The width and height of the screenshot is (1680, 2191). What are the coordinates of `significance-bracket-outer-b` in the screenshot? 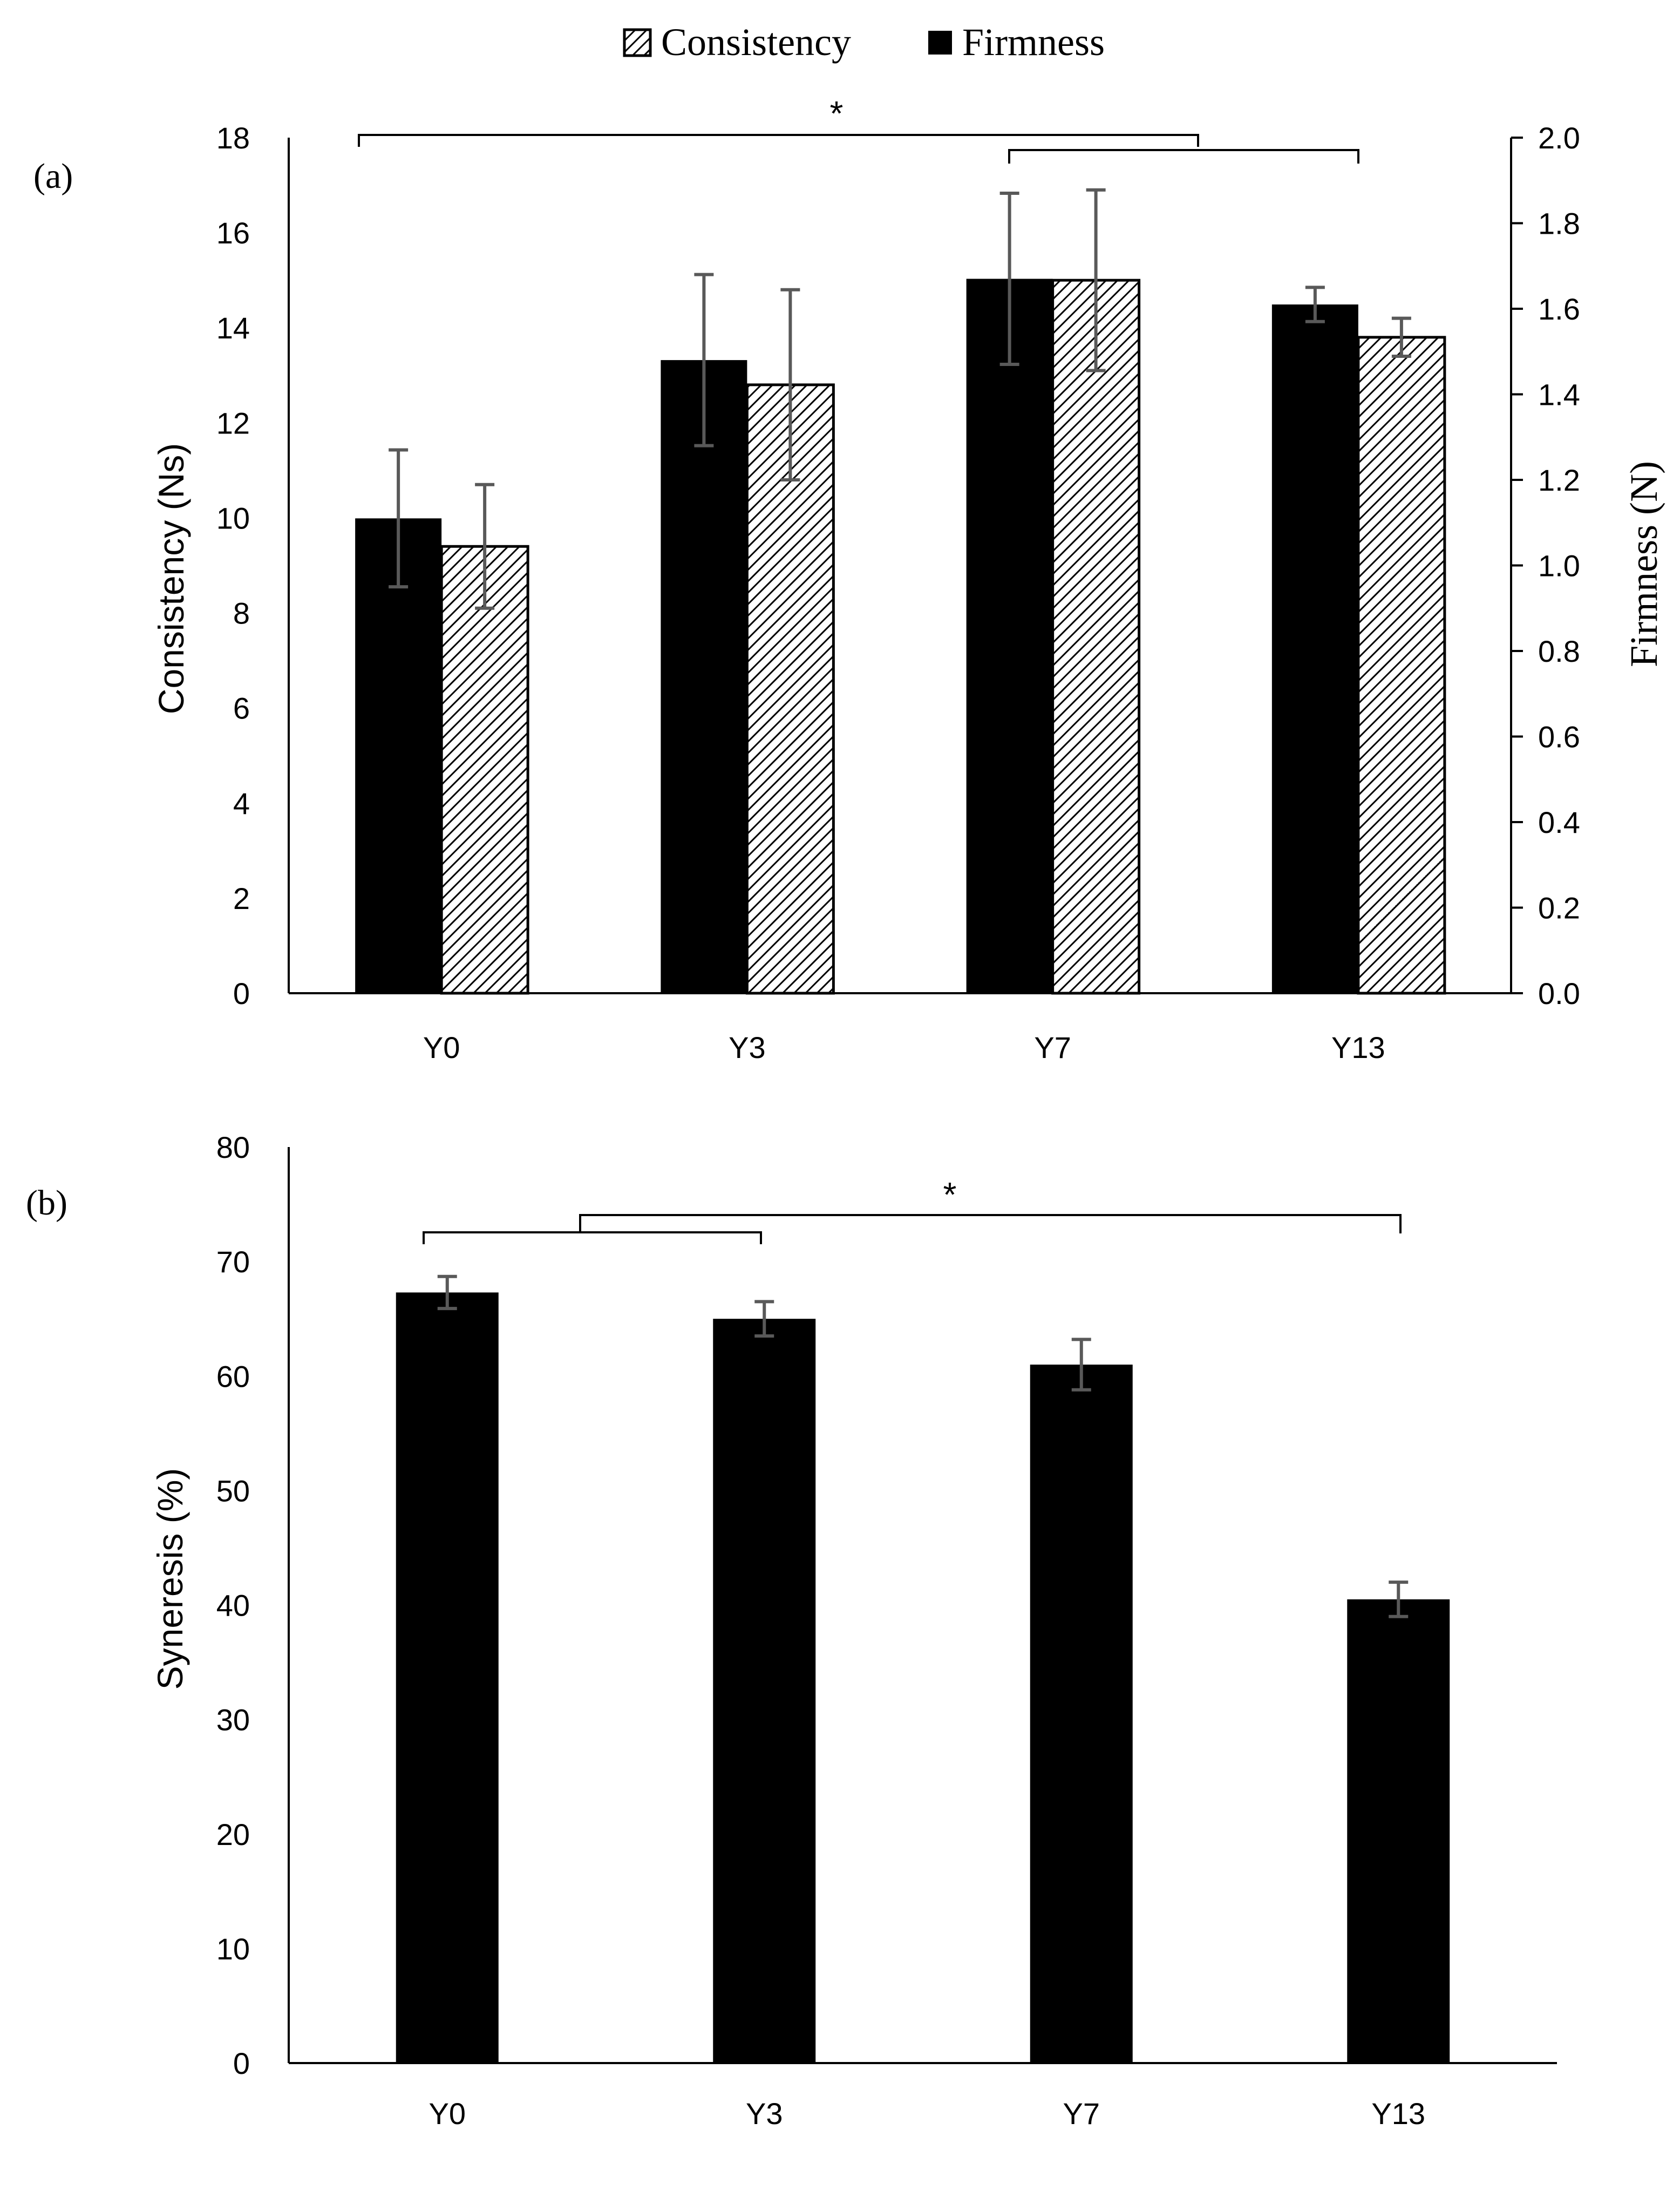 It's located at (990, 1223).